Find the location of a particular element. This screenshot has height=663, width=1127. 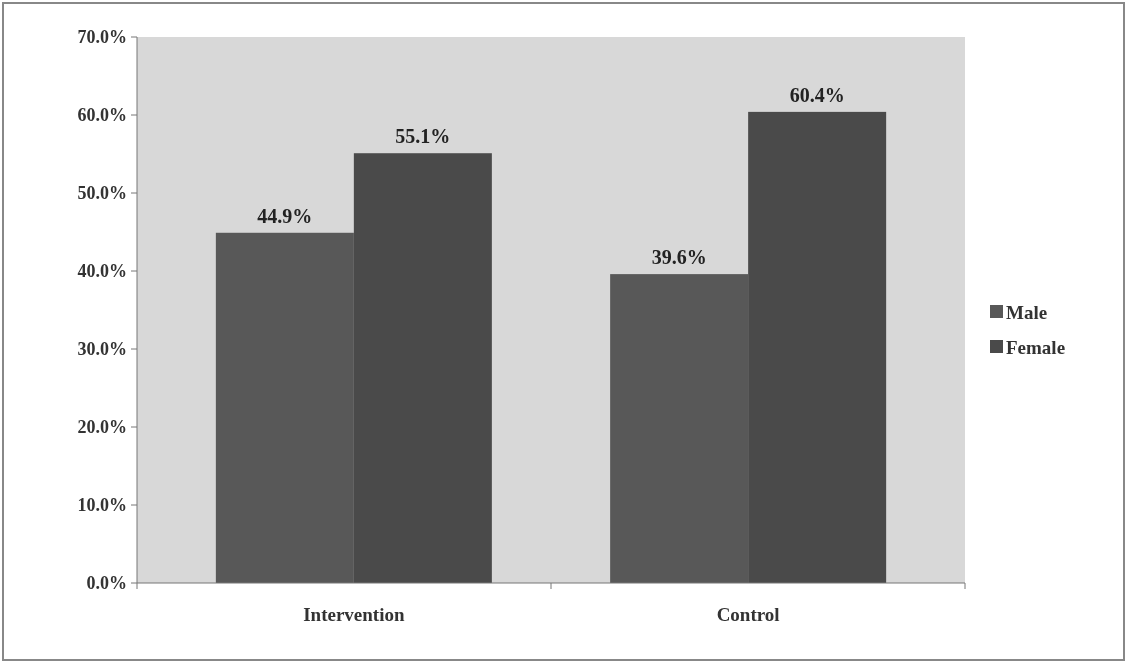

x-tick-label: Control is located at coordinates (748, 614).